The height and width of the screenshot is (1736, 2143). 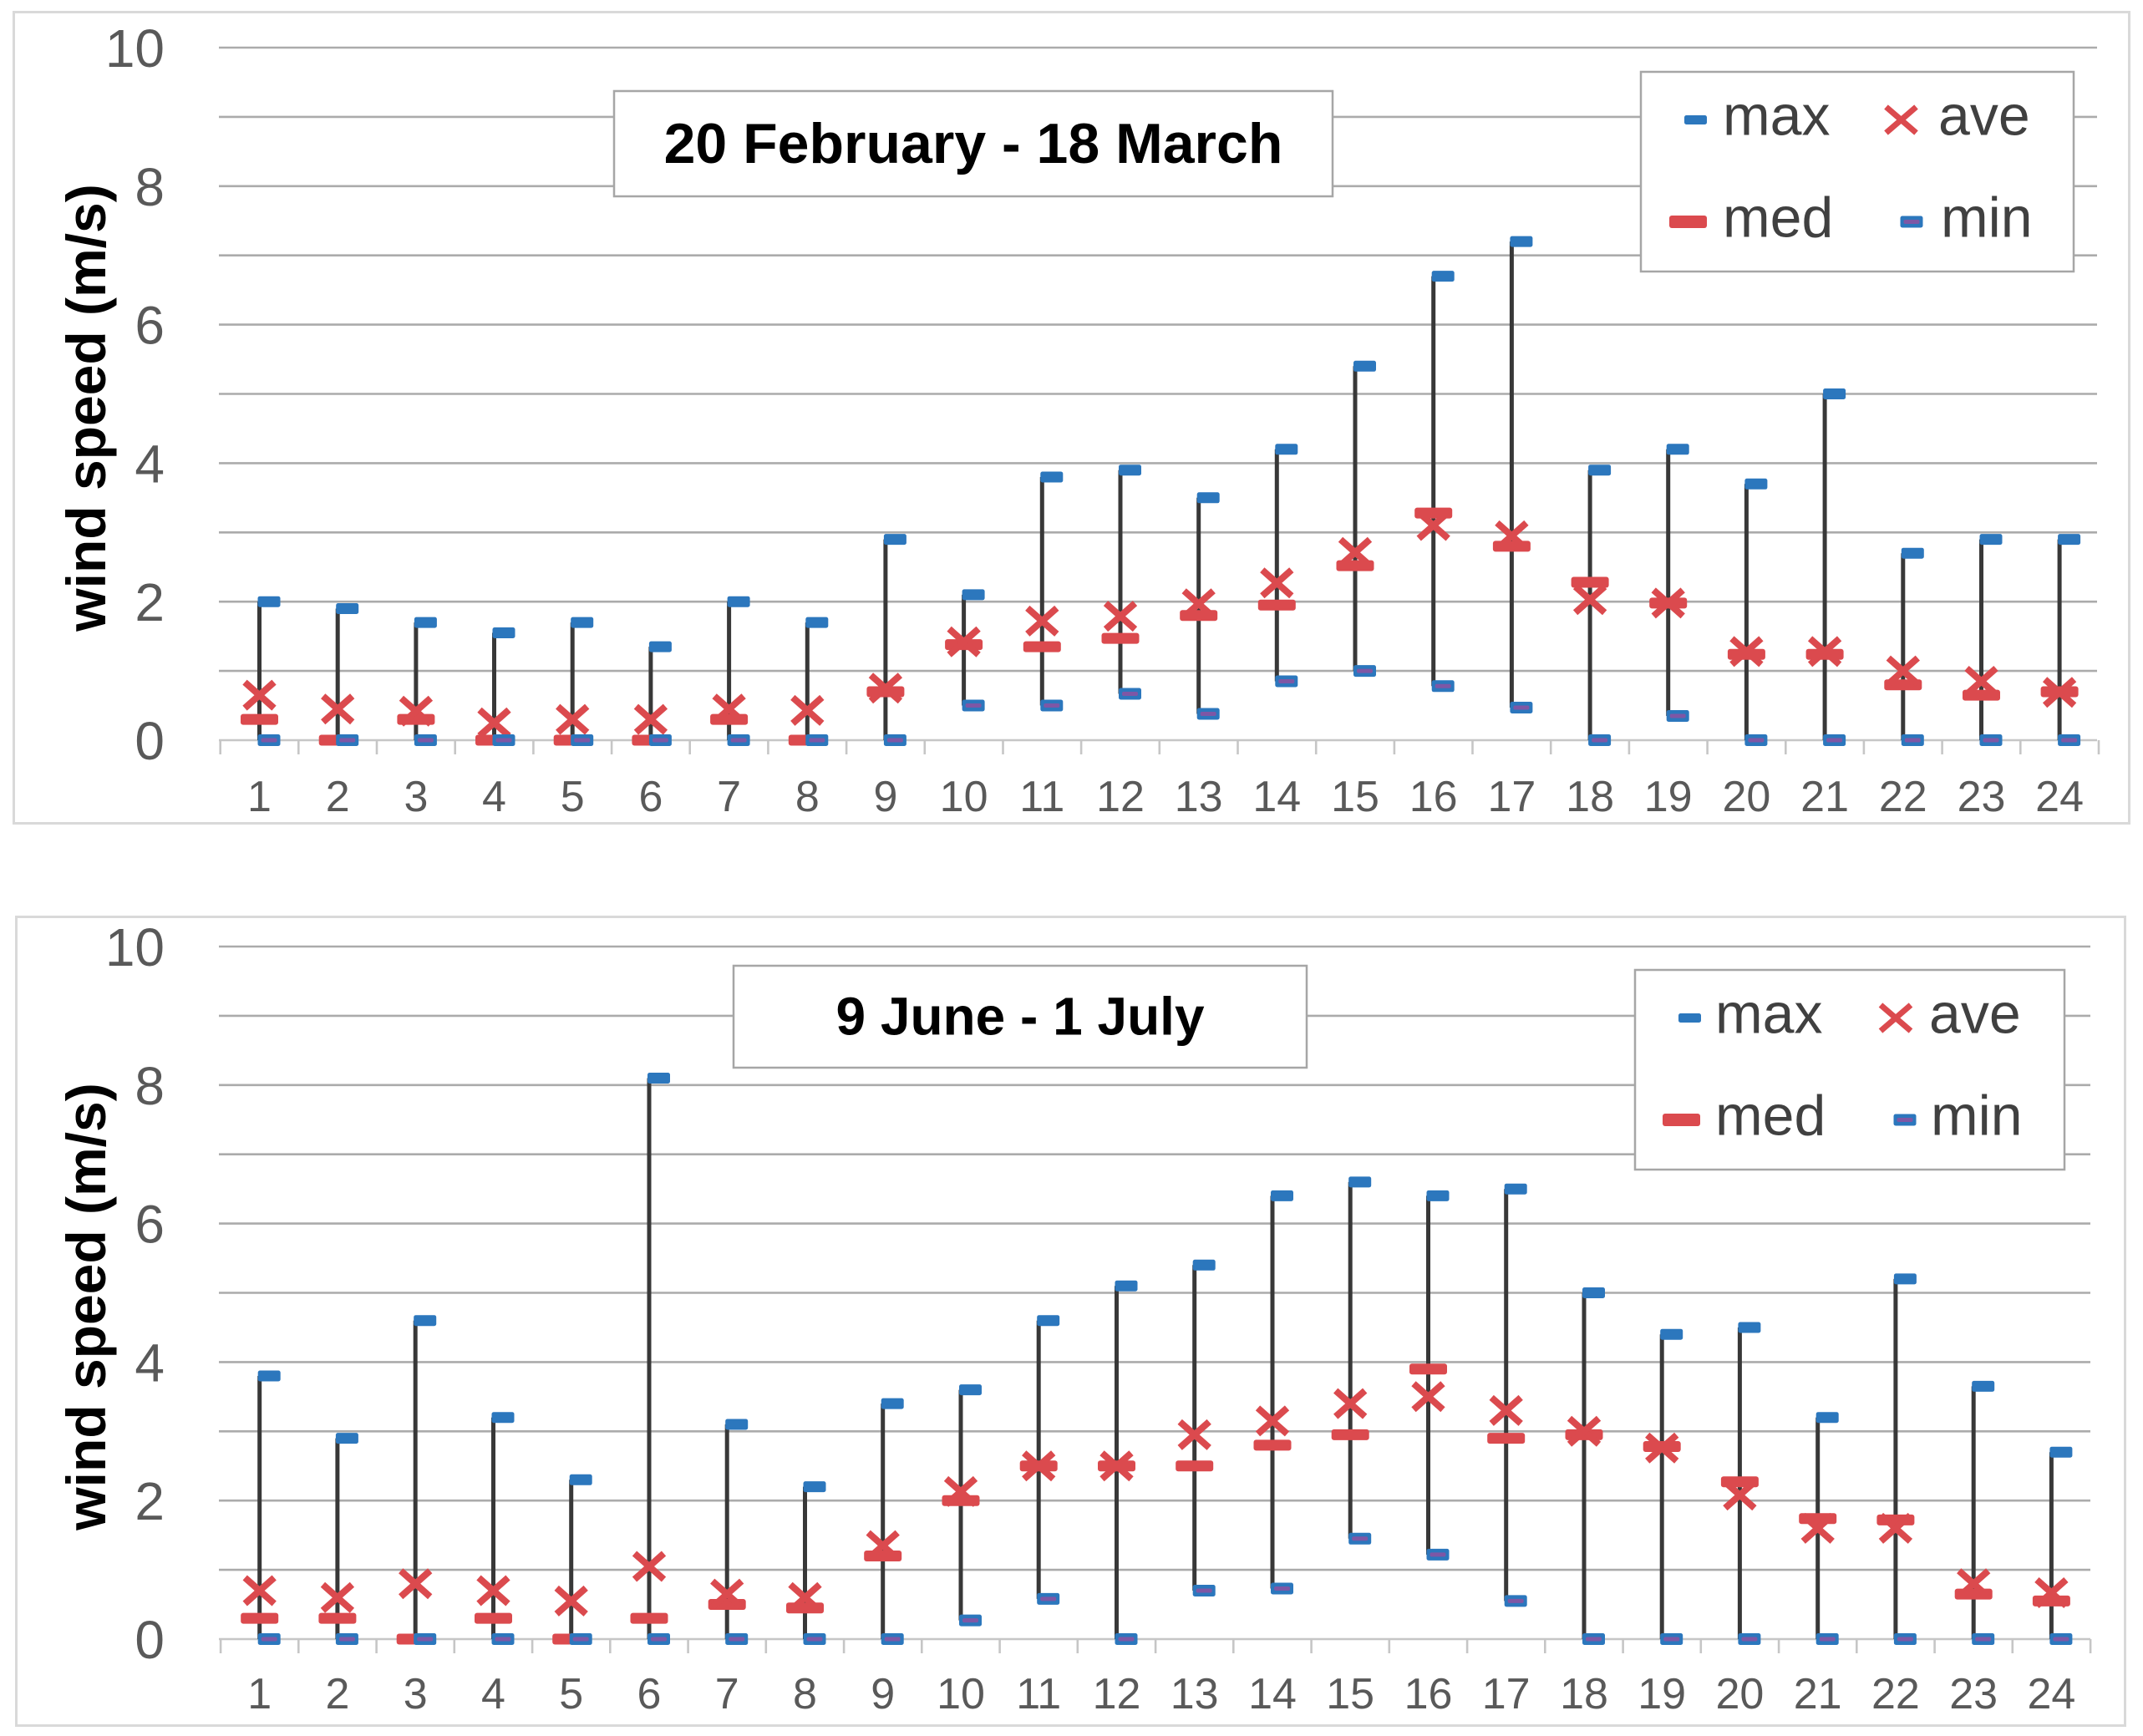 I want to click on svg-text: 20 February - 18 March, so click(x=973, y=143).